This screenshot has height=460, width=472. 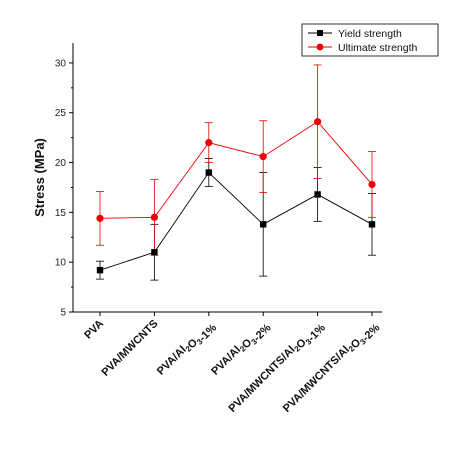 What do you see at coordinates (278, 368) in the screenshot?
I see `x-category-label: PVA/MWCNTS/Al2O3-1%` at bounding box center [278, 368].